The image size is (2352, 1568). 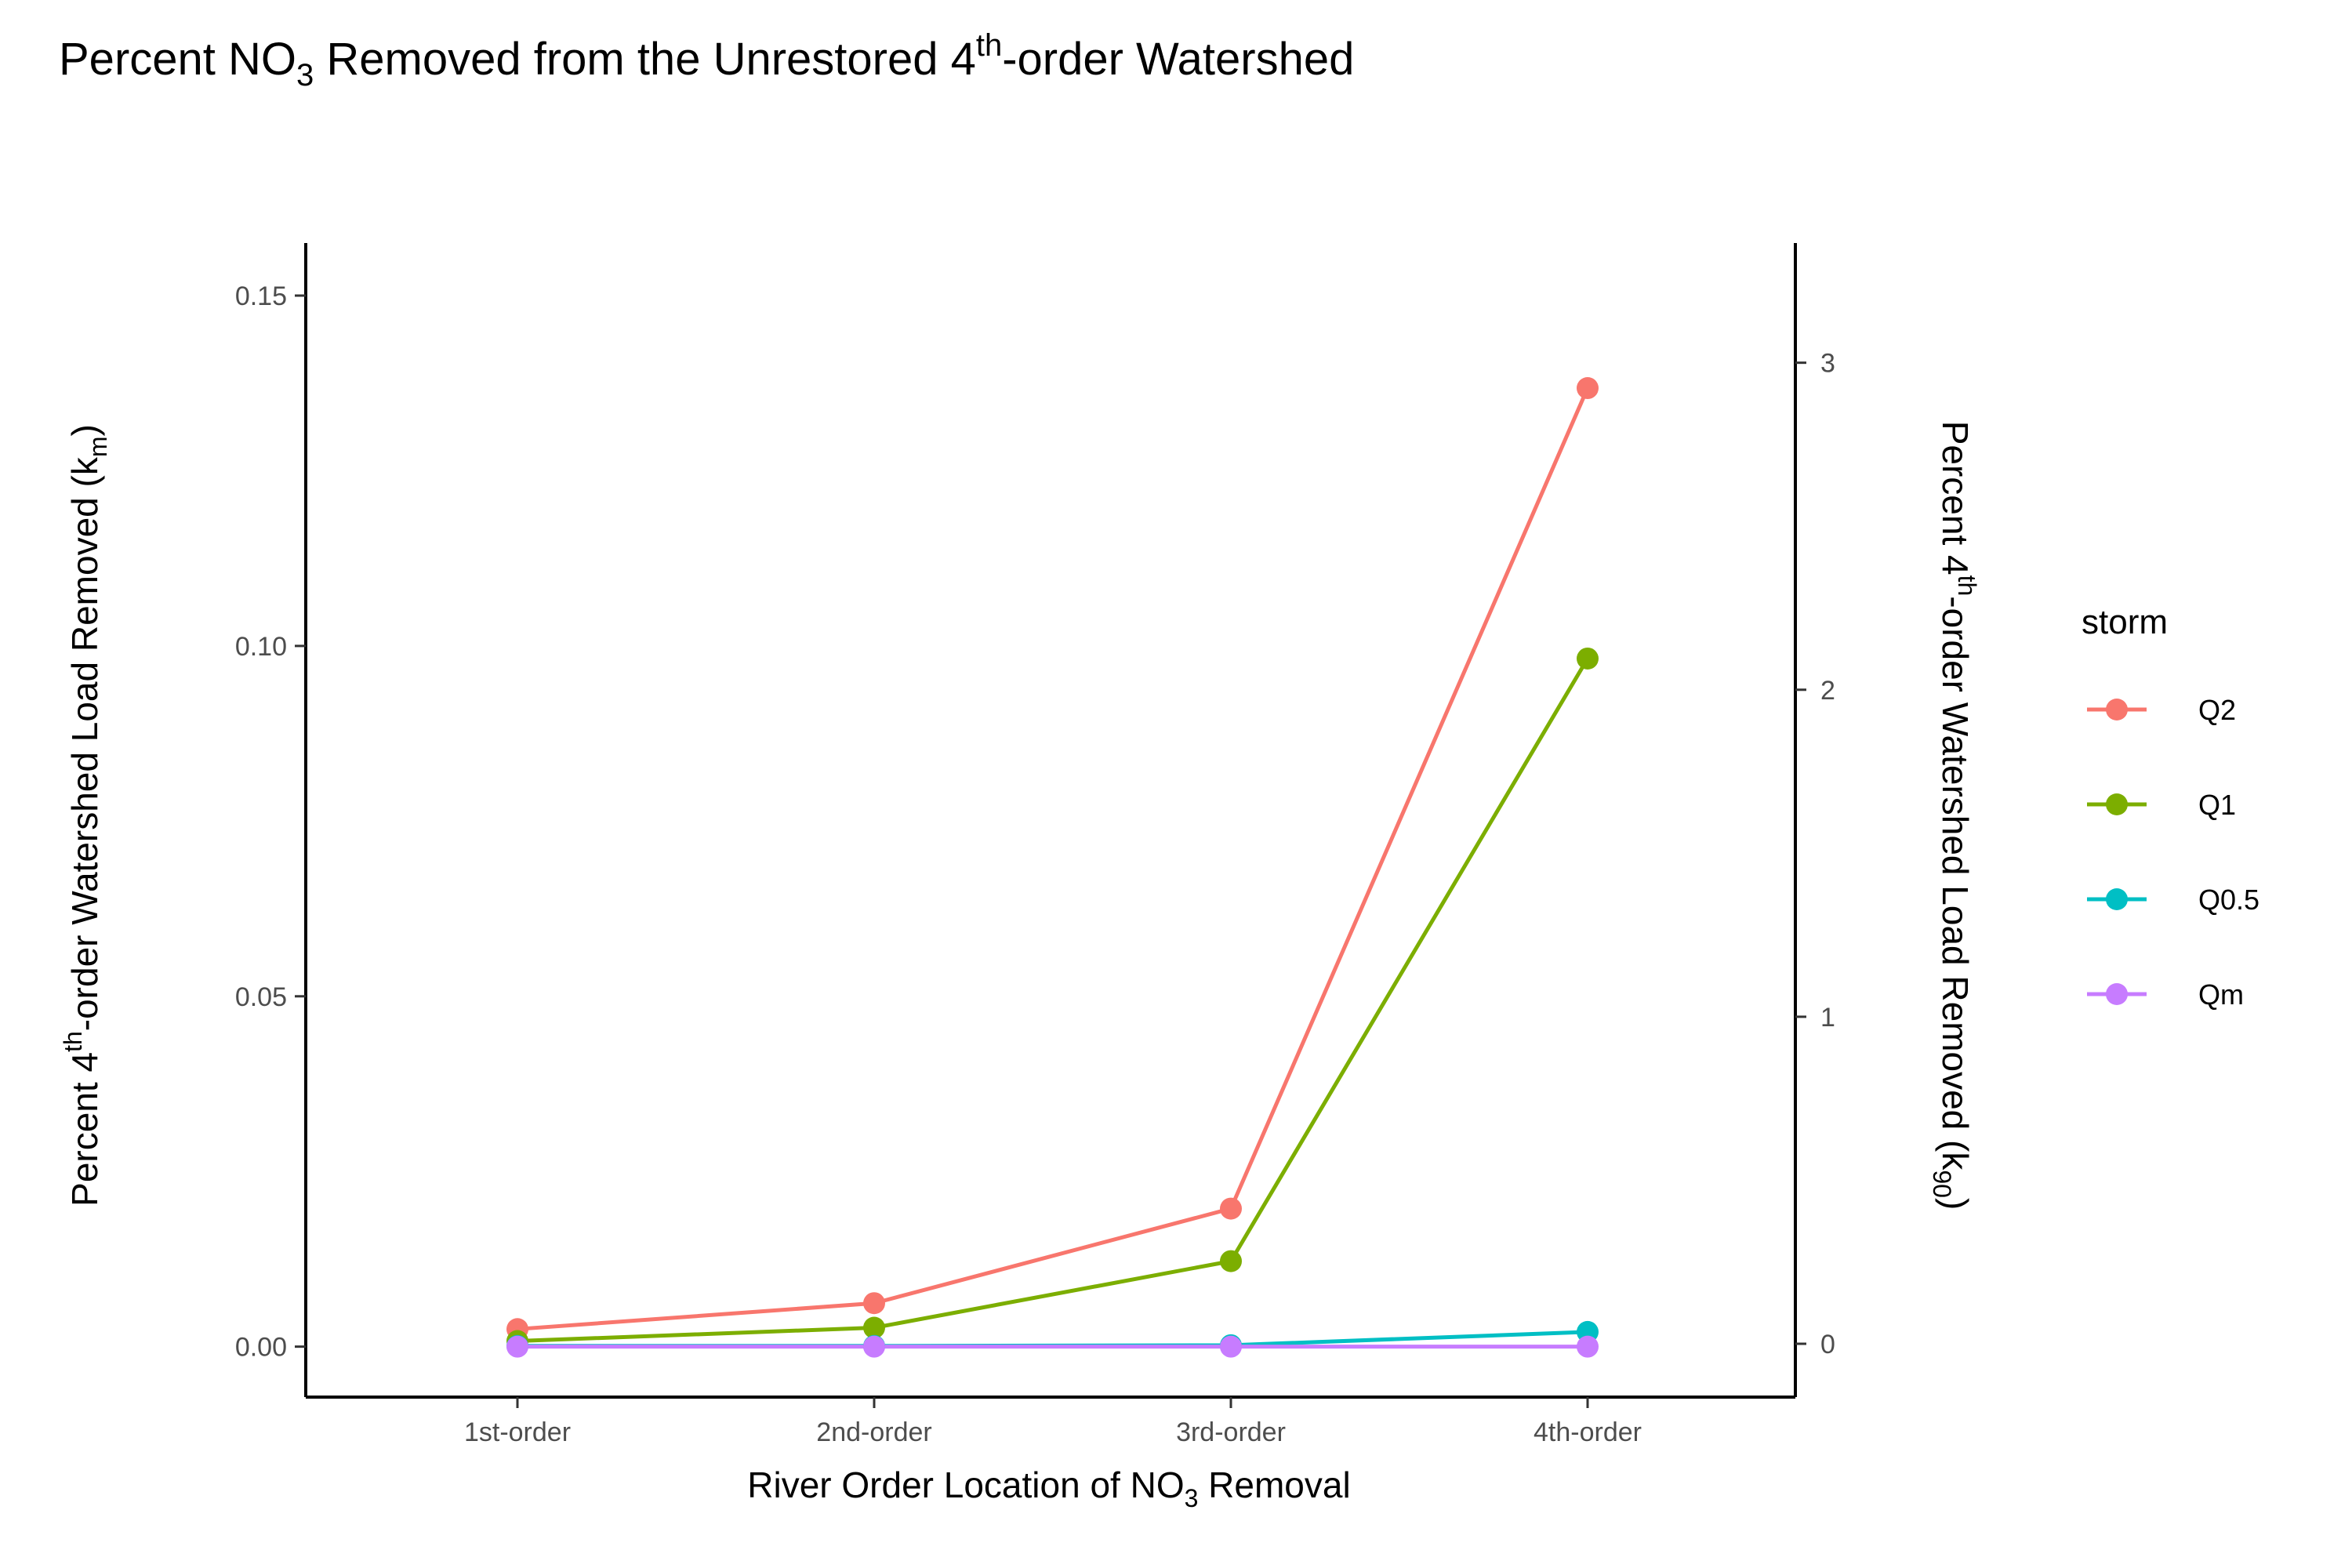 I want to click on legend: storm Q2 Q1 Q0.5 Qm, so click(x=2170, y=807).